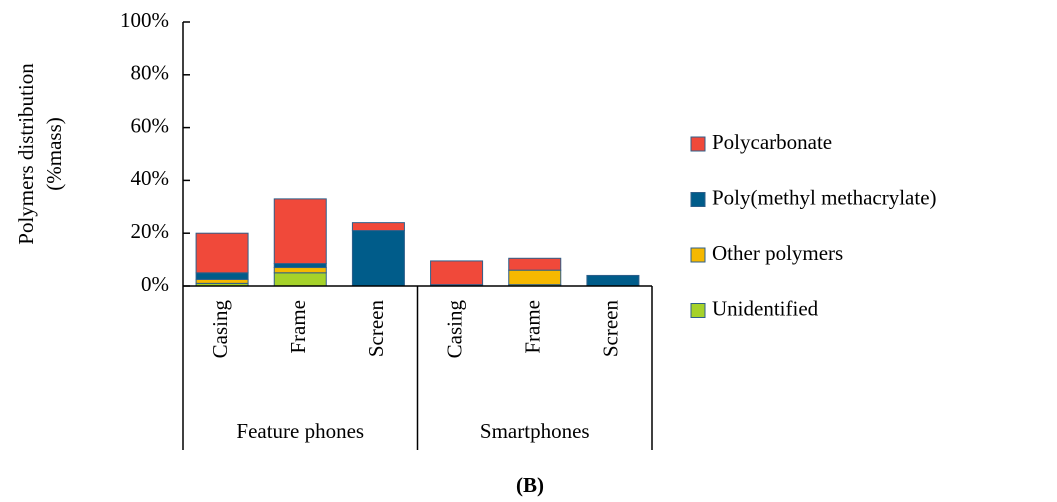  Describe the element at coordinates (772, 142) in the screenshot. I see `legend-label: Polycarbonate` at that location.